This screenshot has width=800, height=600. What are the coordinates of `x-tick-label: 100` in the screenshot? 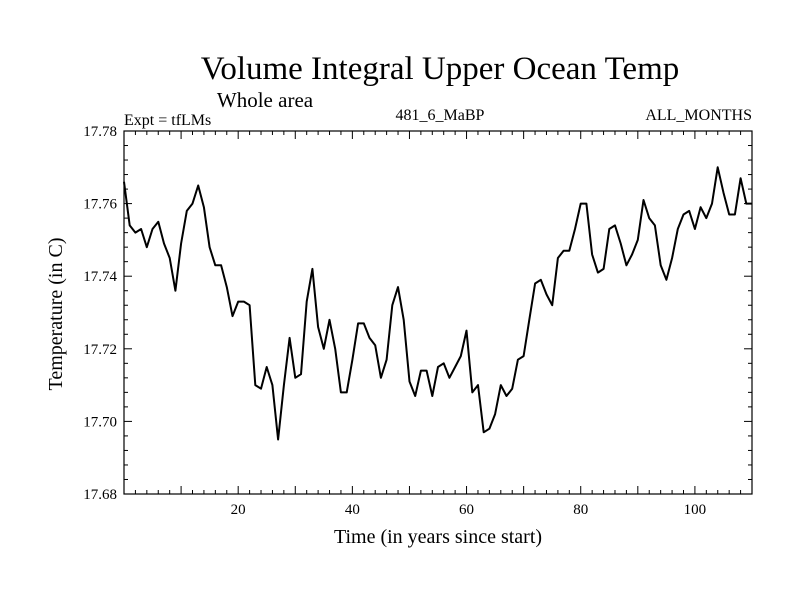 It's located at (695, 510).